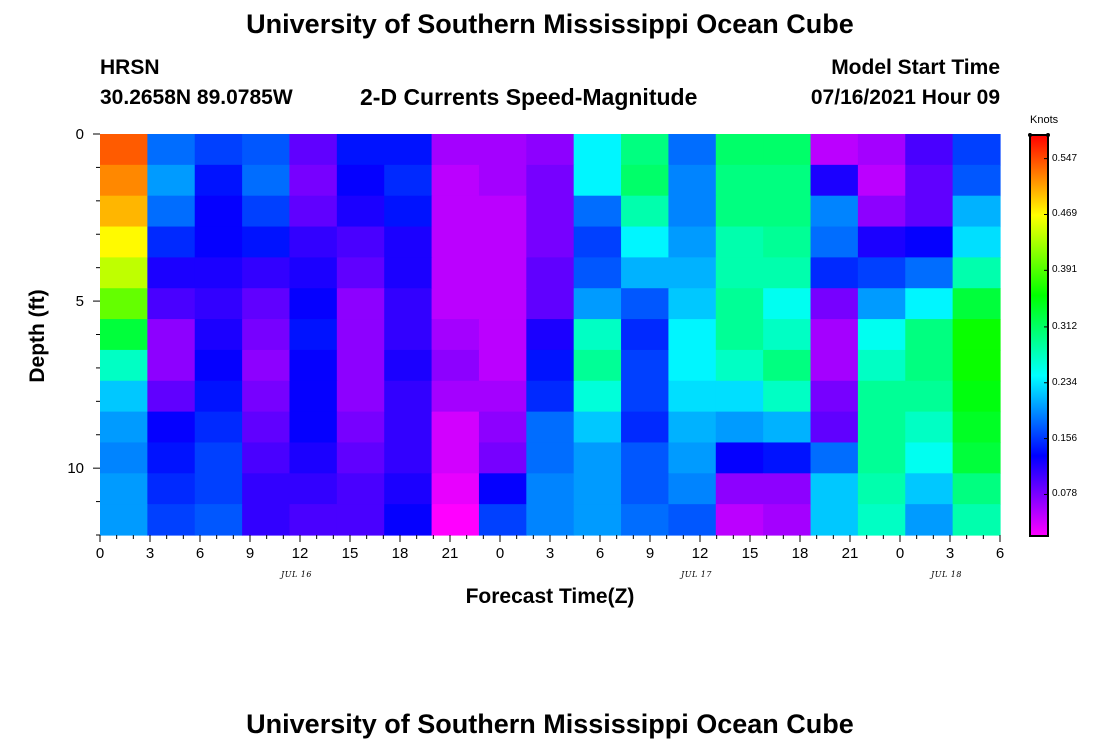  What do you see at coordinates (550, 596) in the screenshot?
I see `x-axis-label: Forecast Time(Z)` at bounding box center [550, 596].